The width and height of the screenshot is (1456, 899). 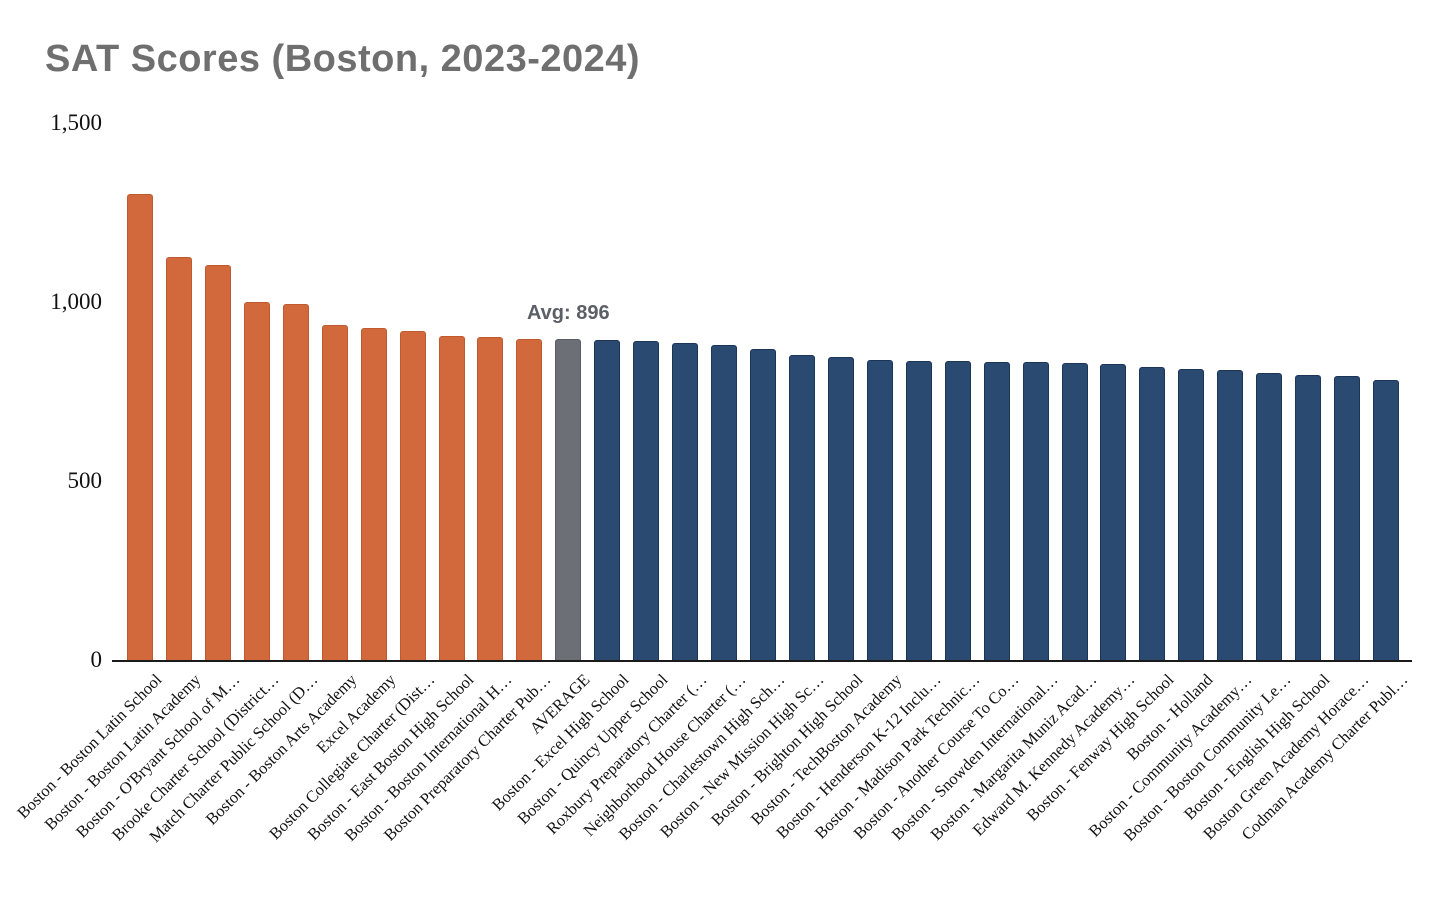 What do you see at coordinates (85, 480) in the screenshot?
I see `y-tick-label: 500` at bounding box center [85, 480].